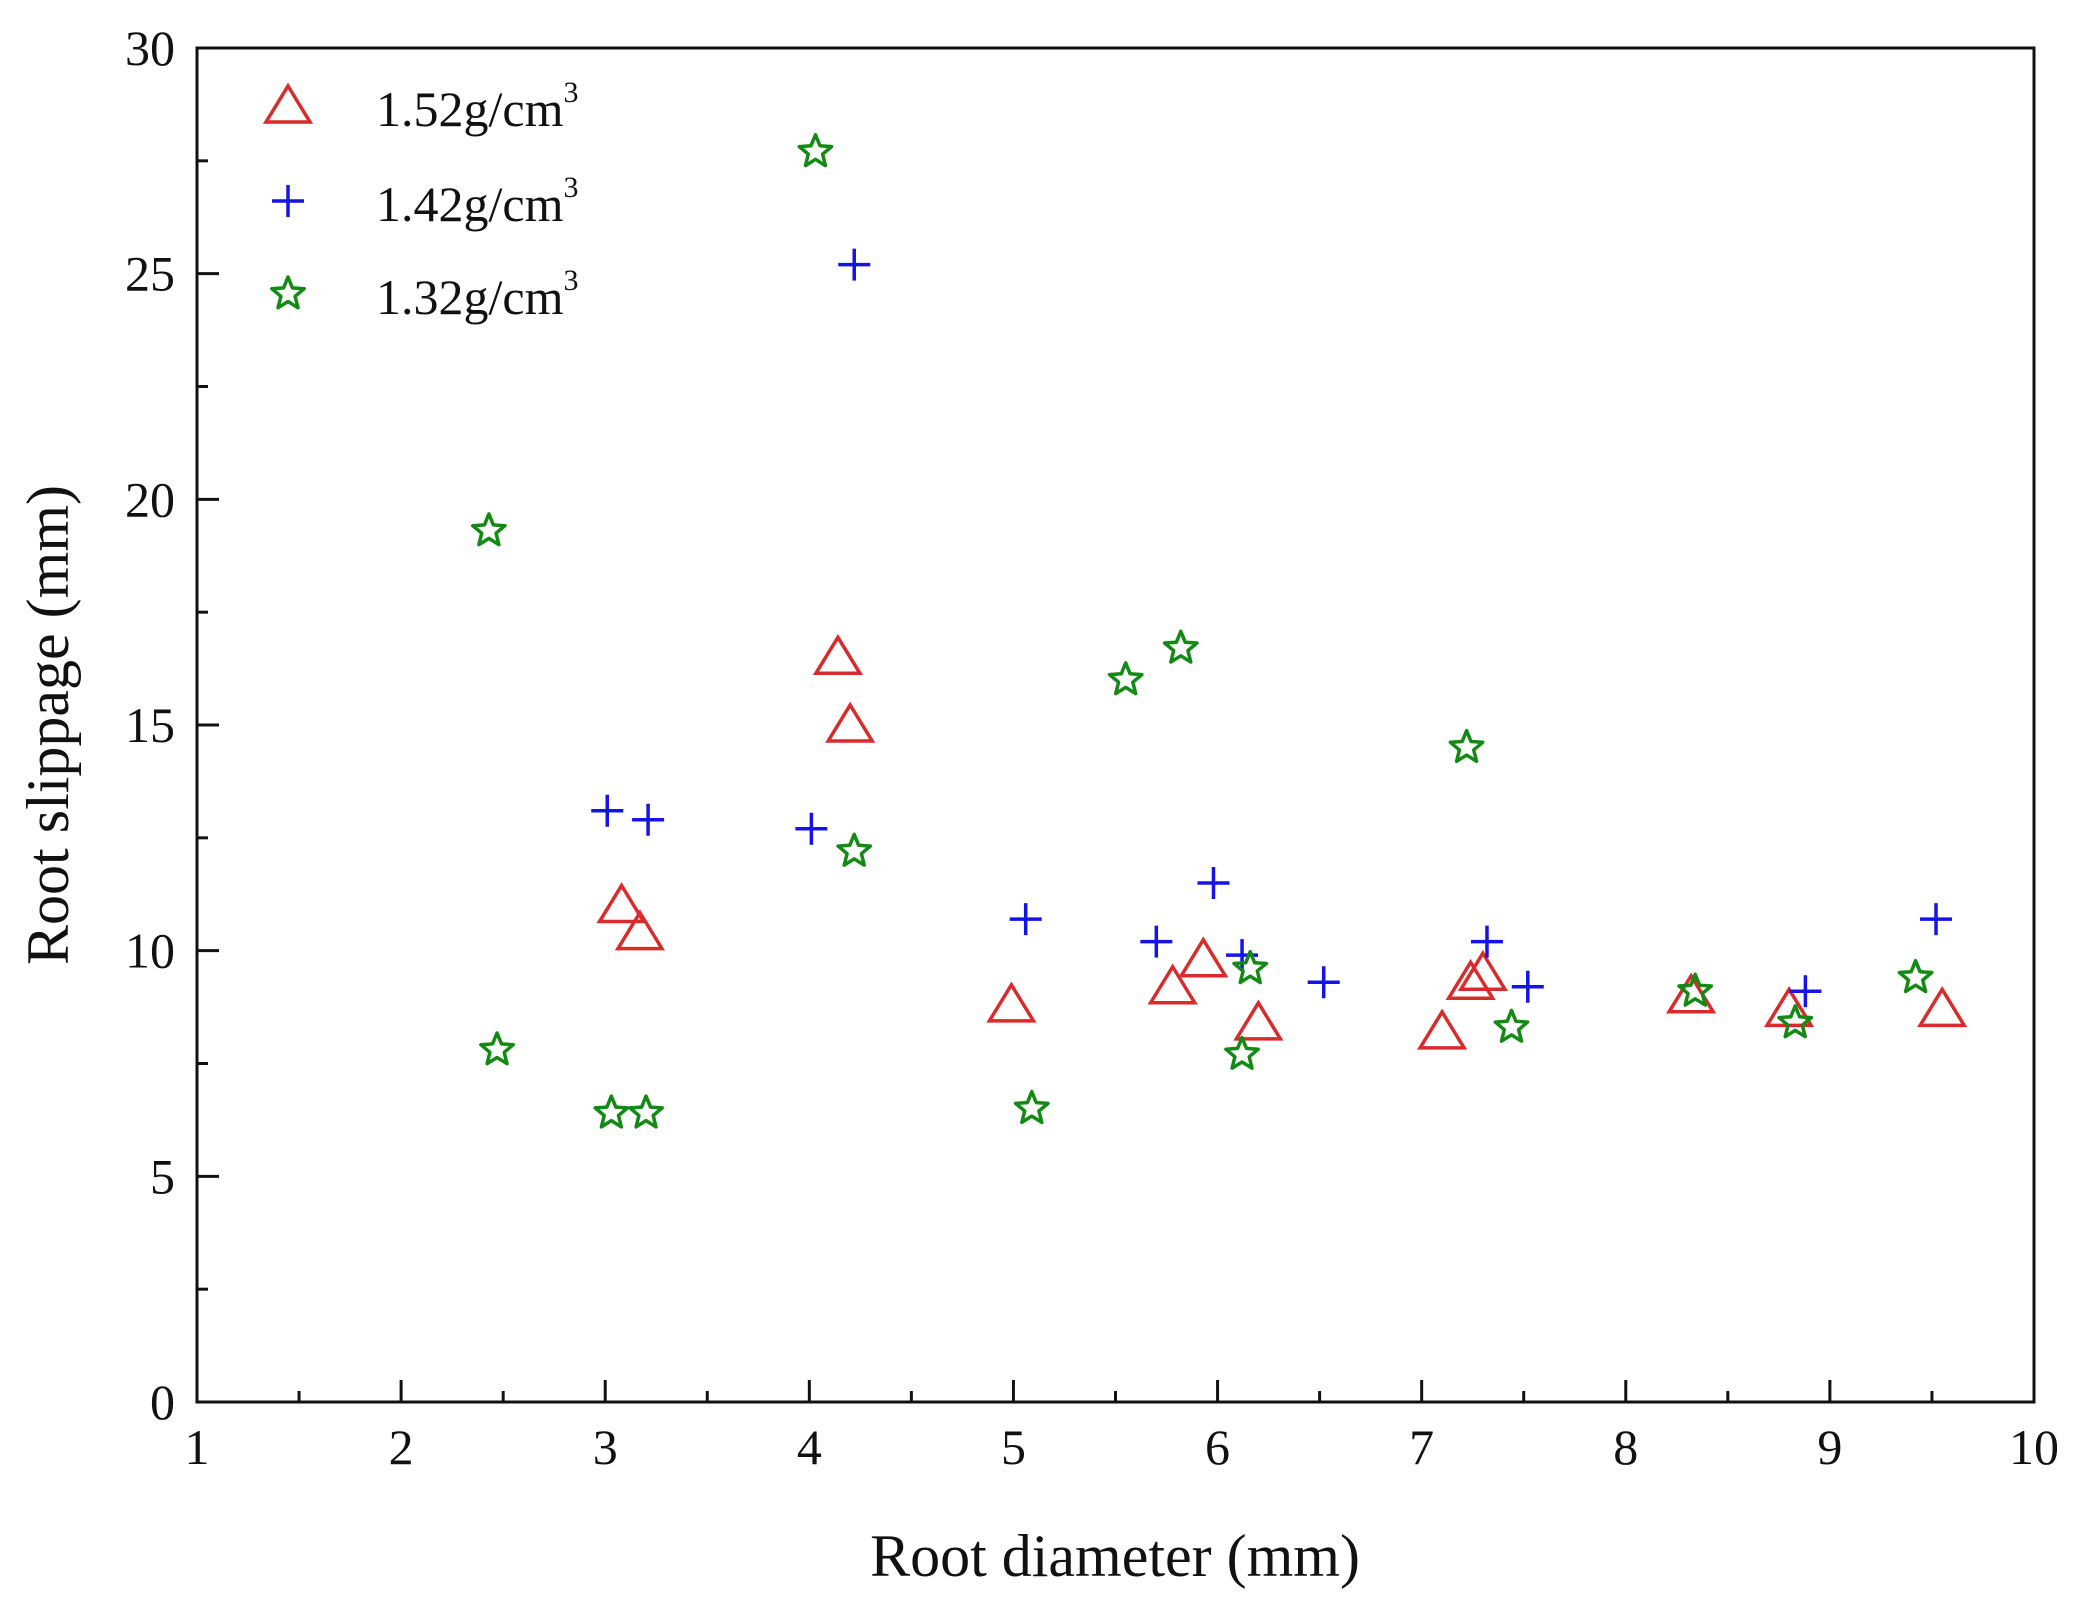 Image resolution: width=2088 pixels, height=1613 pixels. What do you see at coordinates (2034, 1447) in the screenshot?
I see `x-tick-label: 10` at bounding box center [2034, 1447].